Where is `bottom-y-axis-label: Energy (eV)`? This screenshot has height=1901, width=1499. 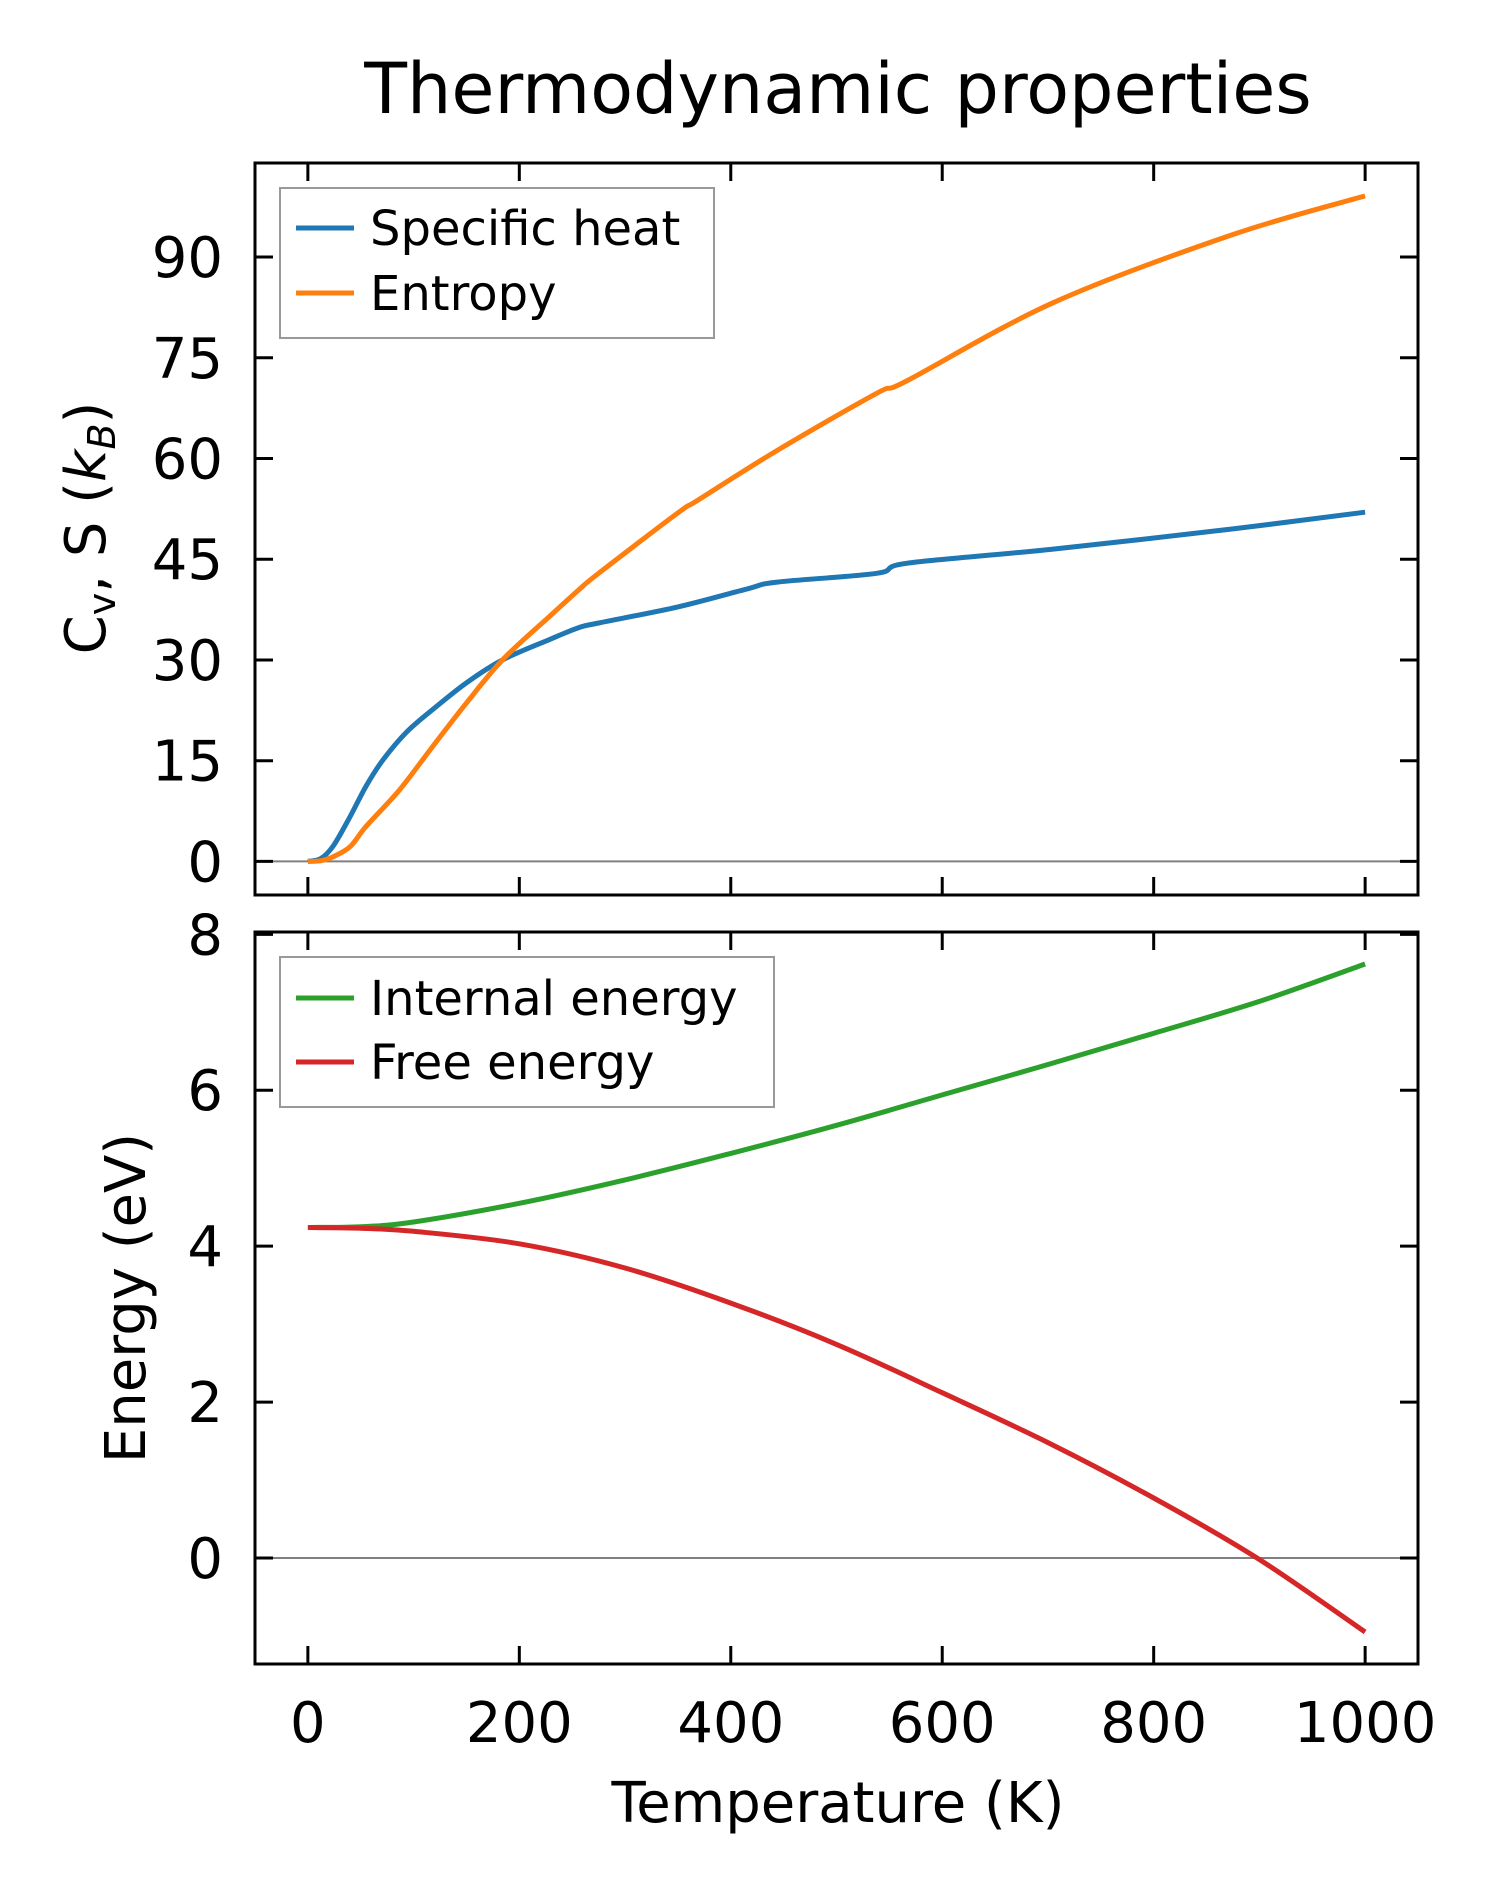
bottom-y-axis-label: Energy (eV) is located at coordinates (126, 1298).